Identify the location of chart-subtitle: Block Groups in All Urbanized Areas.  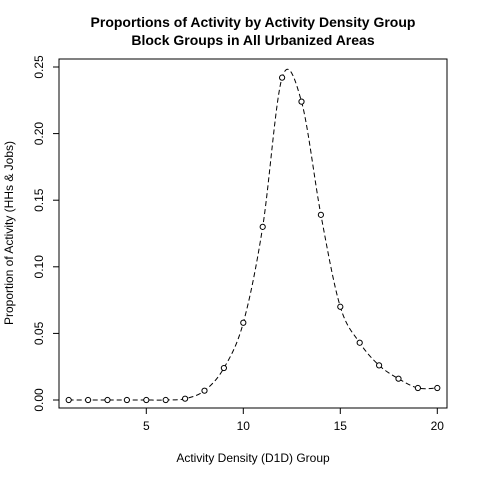
(252, 40).